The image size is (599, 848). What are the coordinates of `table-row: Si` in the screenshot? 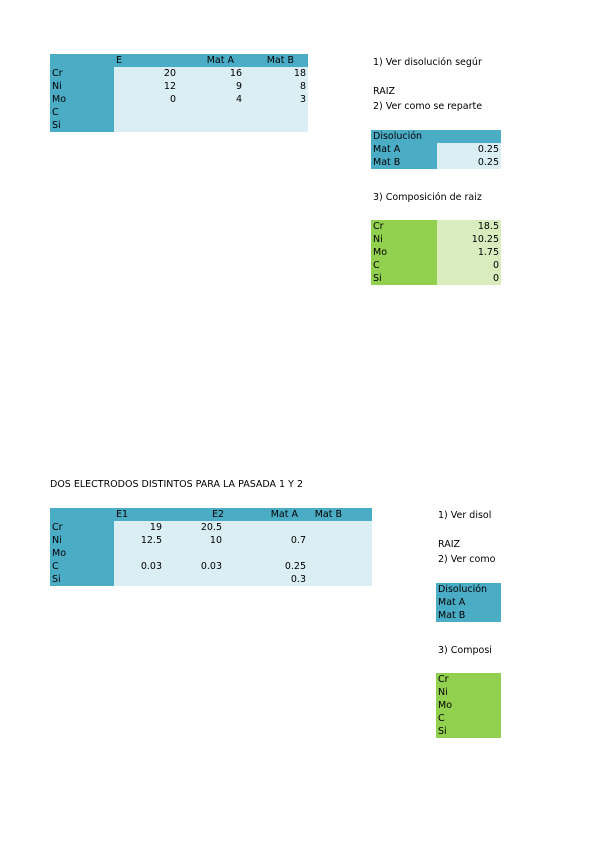 It's located at (468, 731).